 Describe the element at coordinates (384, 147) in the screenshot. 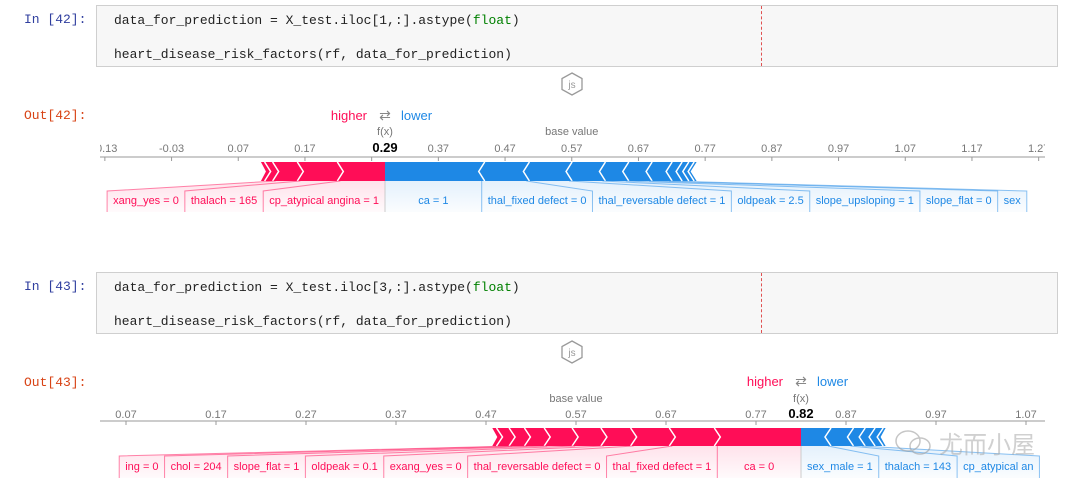

I see `fx-value: 0.29` at that location.